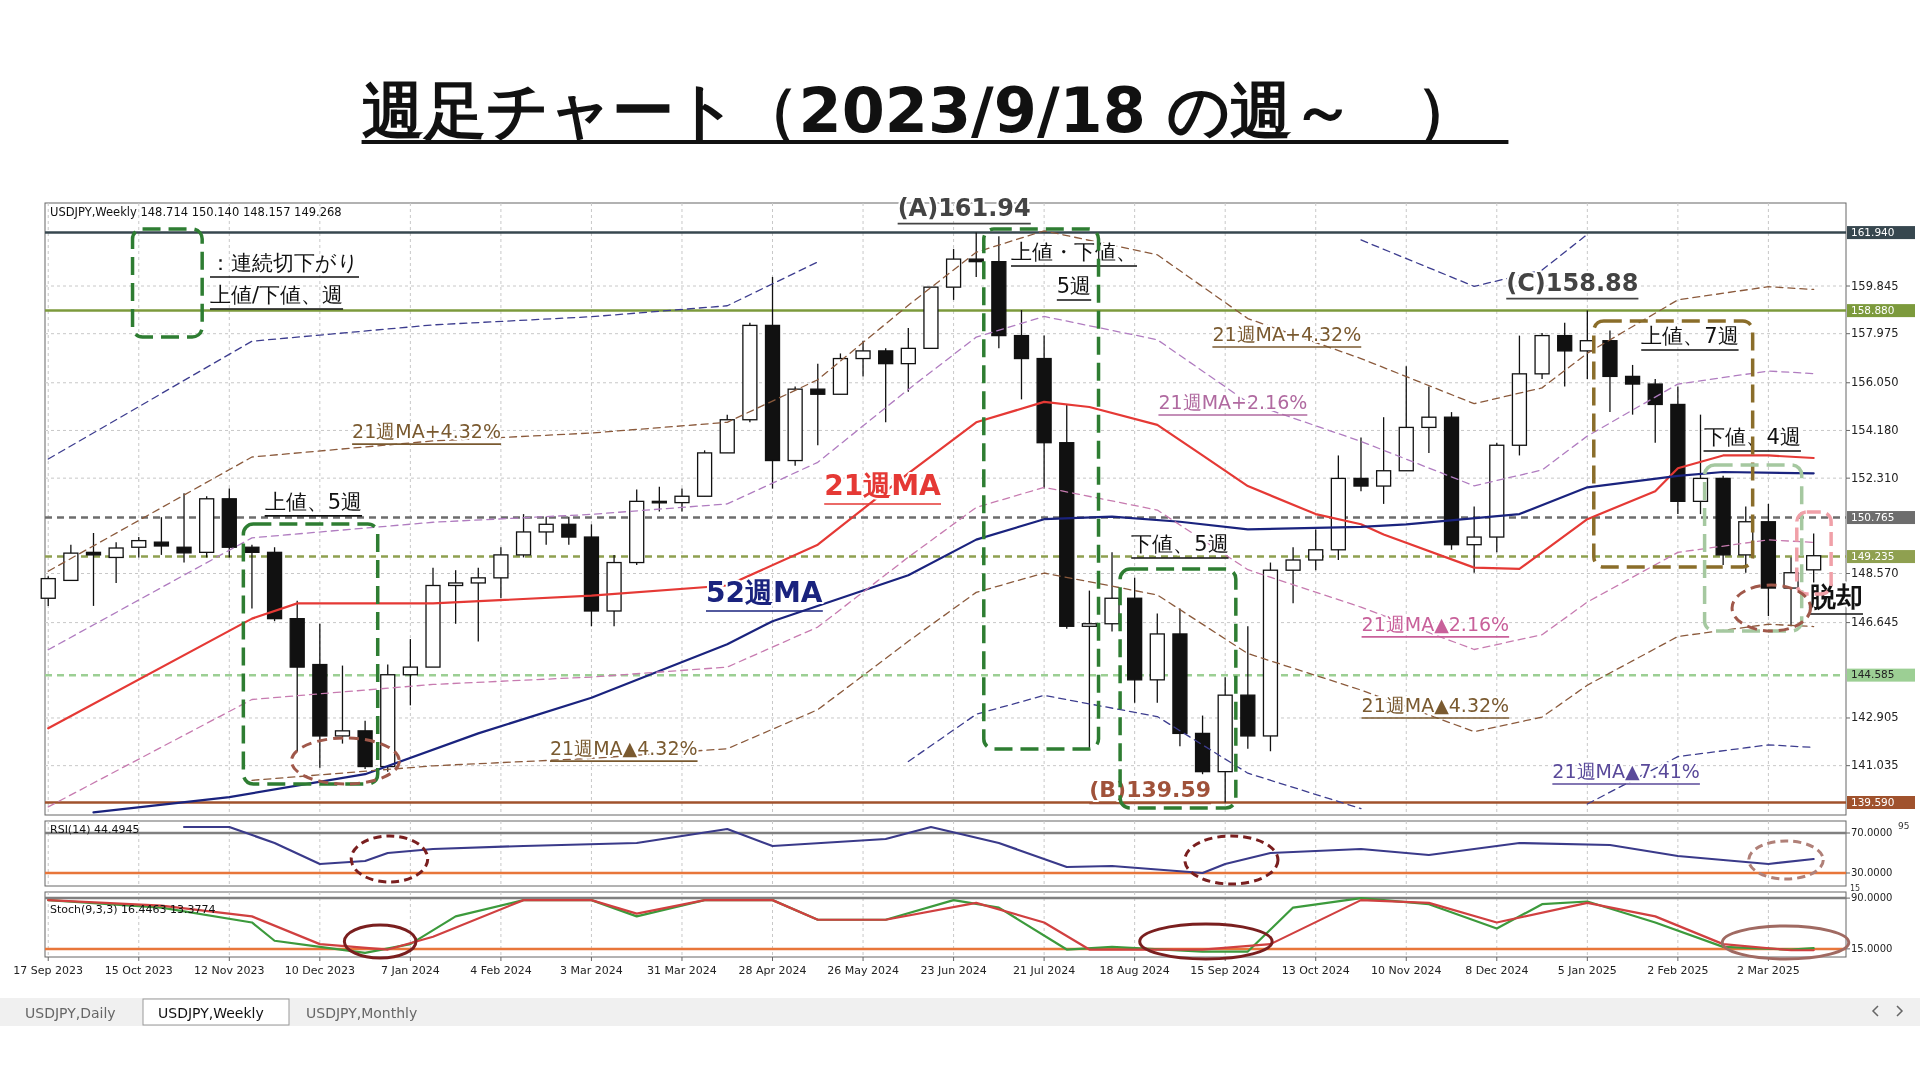 The height and width of the screenshot is (1080, 1920). Describe the element at coordinates (764, 592) in the screenshot. I see `annotation: 52週MA` at that location.